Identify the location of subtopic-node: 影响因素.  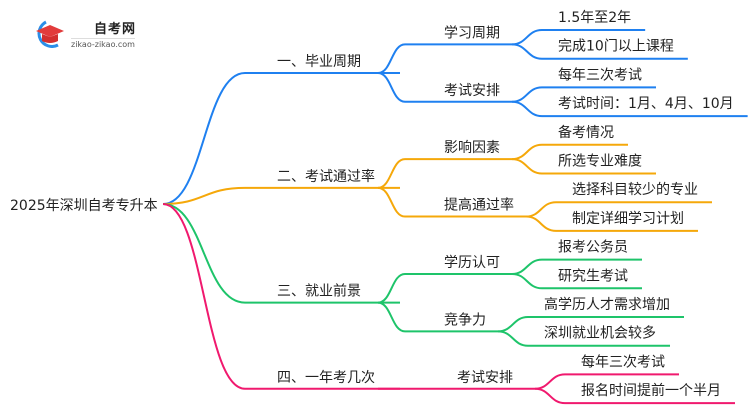
(472, 148).